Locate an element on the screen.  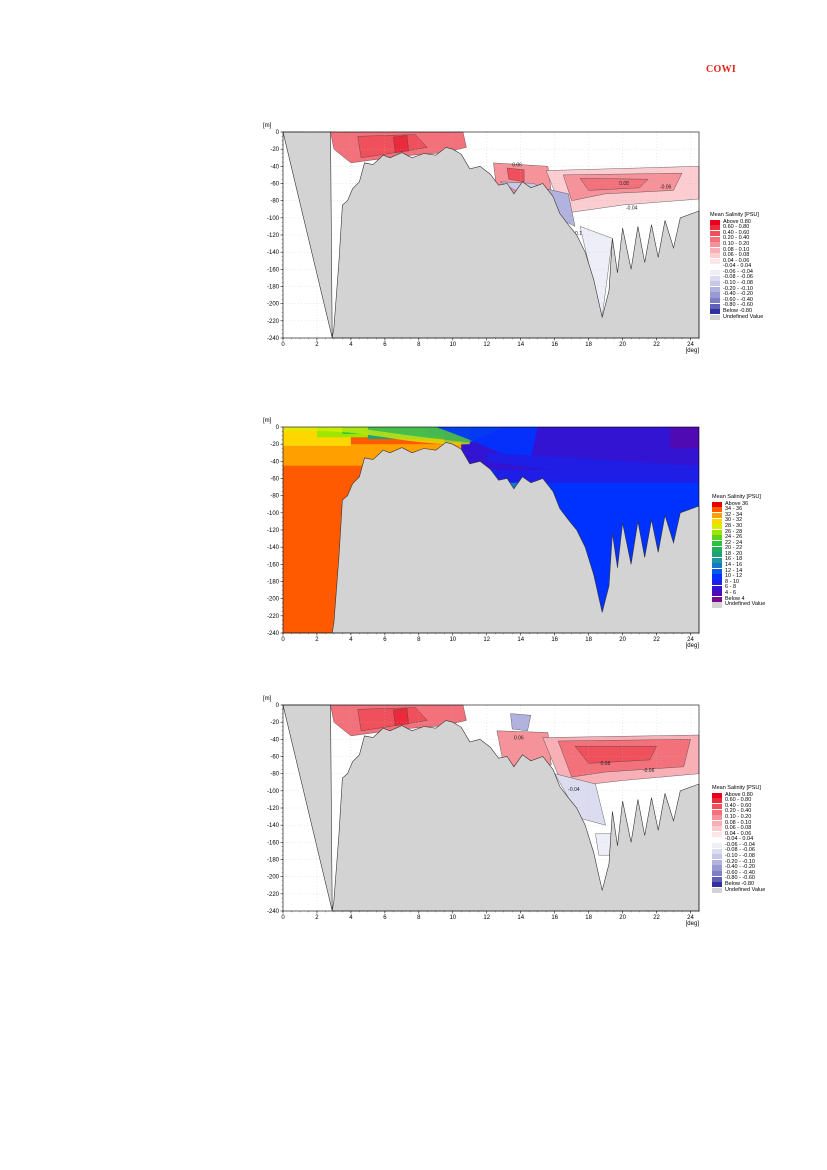
legend-label: 26 - 28 is located at coordinates (734, 531).